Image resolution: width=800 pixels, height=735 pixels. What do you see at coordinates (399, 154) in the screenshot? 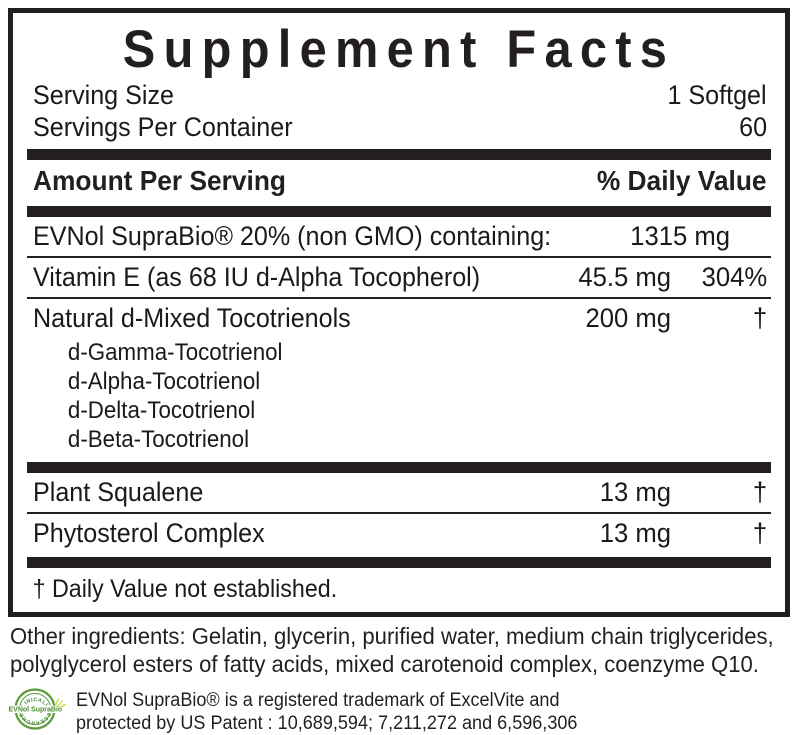
I see `divider-bar-top` at bounding box center [399, 154].